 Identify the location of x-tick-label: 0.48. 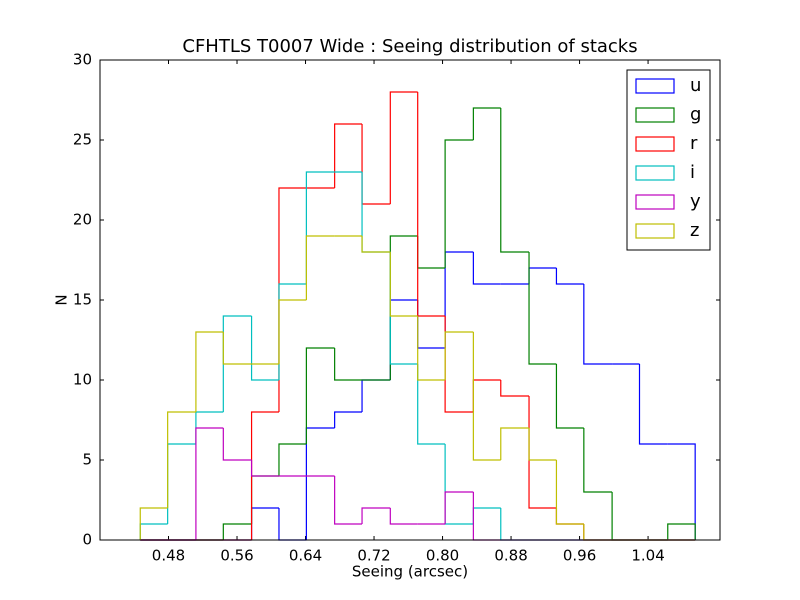
(168, 556).